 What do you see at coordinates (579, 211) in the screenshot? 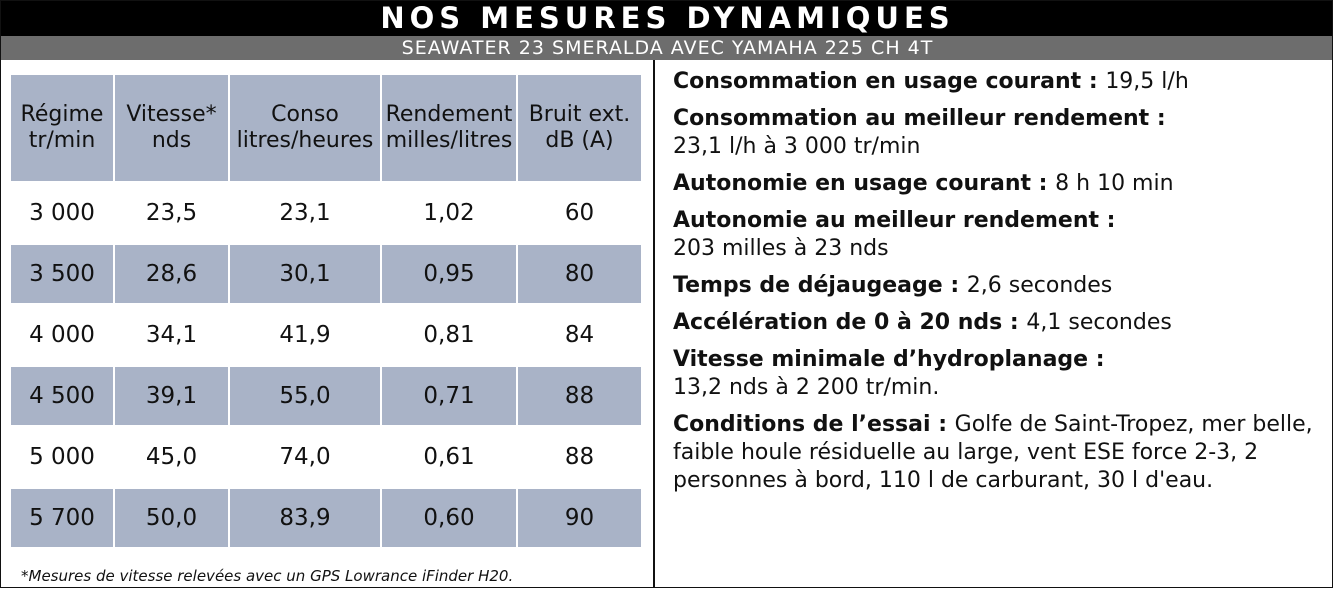
I see `table-cell: 60` at bounding box center [579, 211].